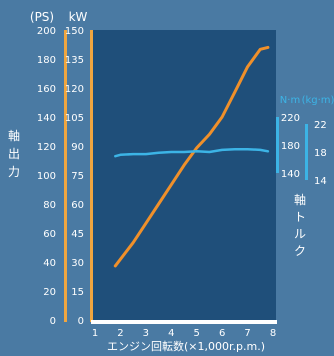 This screenshot has height=356, width=334. I want to click on kgm-unit-label: (kg·m), so click(318, 100).